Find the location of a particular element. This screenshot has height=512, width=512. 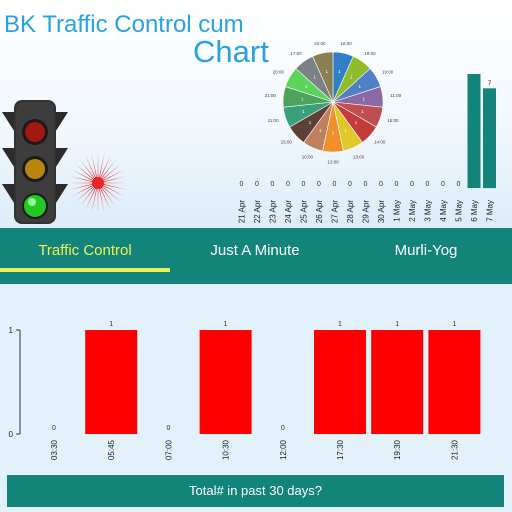

time-tick-label: 03:30 is located at coordinates (54, 449).